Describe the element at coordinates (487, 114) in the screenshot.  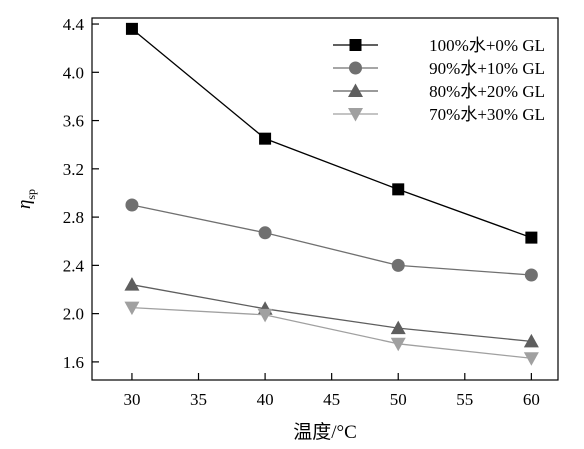
I see `legend-label: 70%水+30% GL` at that location.